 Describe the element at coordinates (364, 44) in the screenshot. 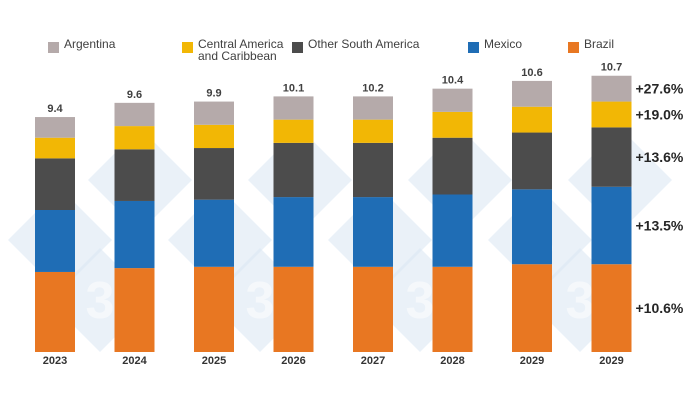

I see `legend-label-other-south-america: Other South America` at that location.